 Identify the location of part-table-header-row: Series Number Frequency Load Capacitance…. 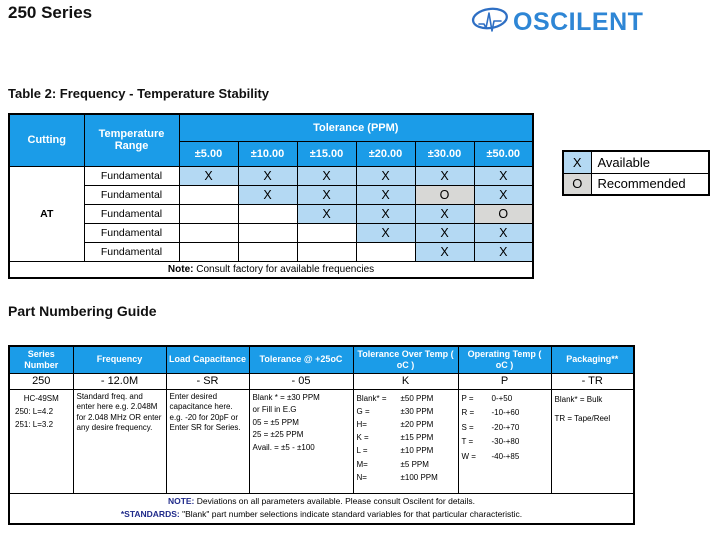
(321, 359).